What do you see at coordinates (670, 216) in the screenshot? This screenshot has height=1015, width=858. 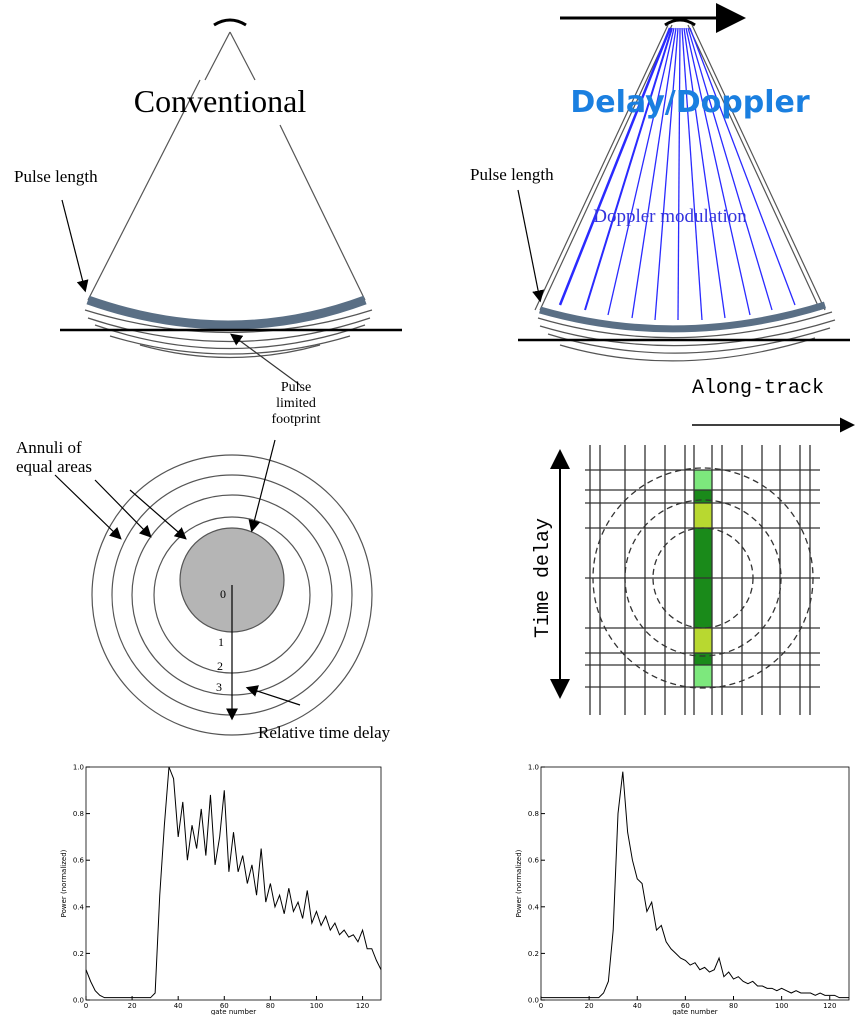 I see `doppler-modulation-label: Doppler modulation` at bounding box center [670, 216].